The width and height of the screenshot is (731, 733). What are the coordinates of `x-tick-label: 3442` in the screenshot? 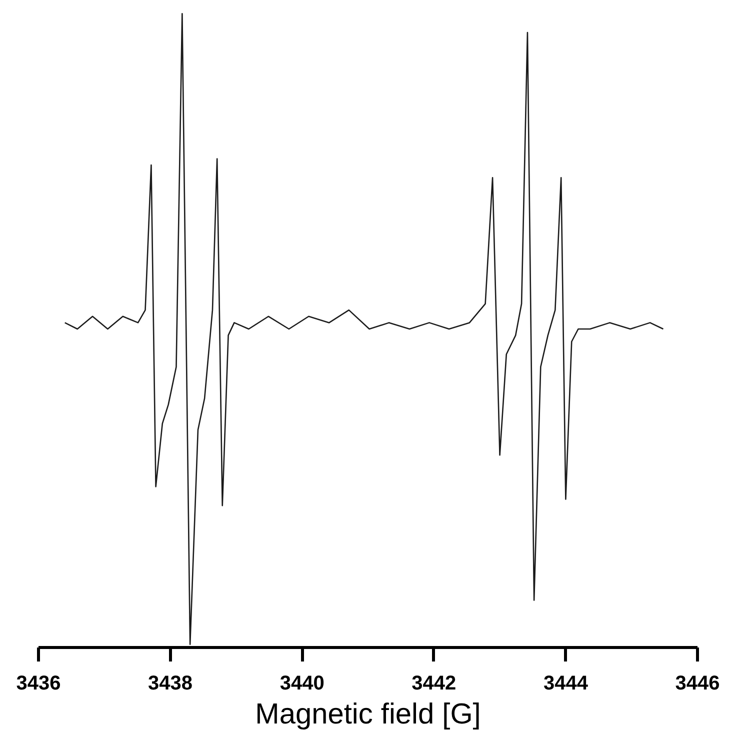 It's located at (434, 683).